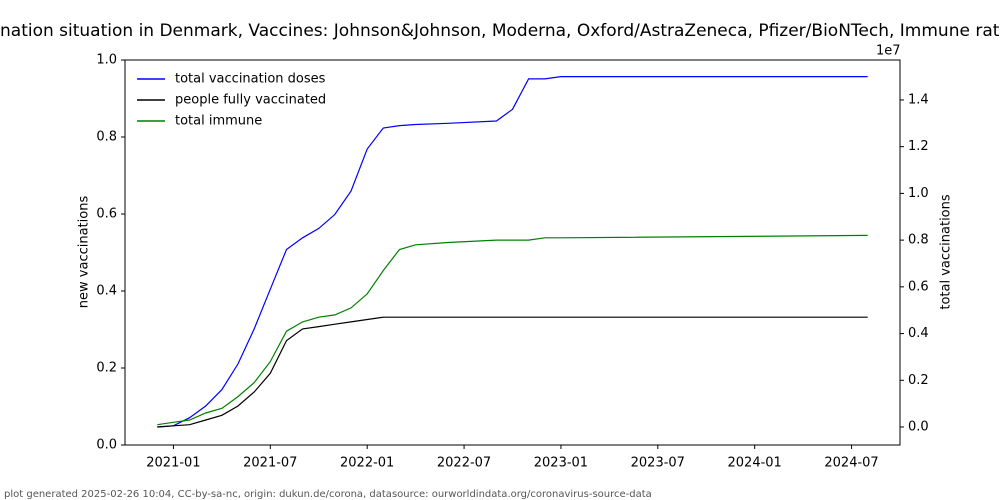  I want to click on y-axis-label: new vaccinations, so click(84, 252).